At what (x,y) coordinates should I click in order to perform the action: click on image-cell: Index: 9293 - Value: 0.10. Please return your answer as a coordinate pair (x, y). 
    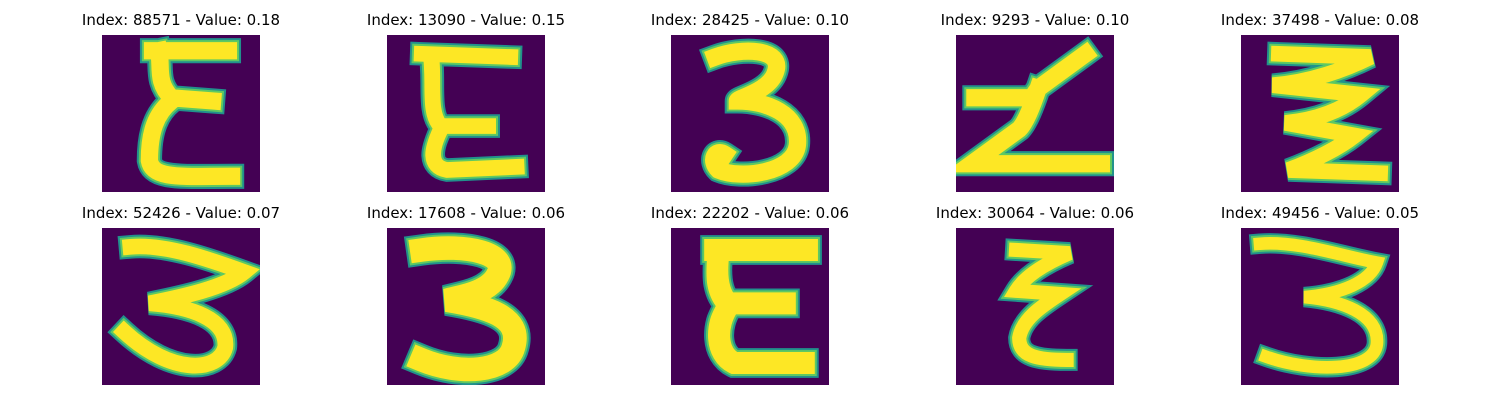
    Looking at the image, I should click on (1035, 101).